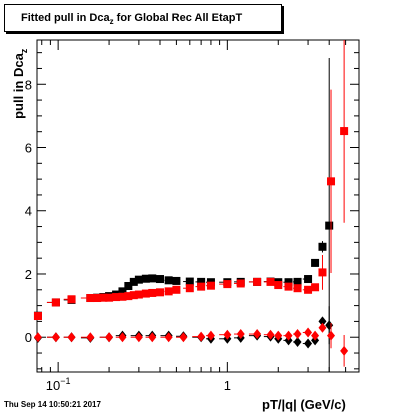 Image resolution: width=400 pixels, height=414 pixels. I want to click on chart-title-sub: z, so click(111, 22).